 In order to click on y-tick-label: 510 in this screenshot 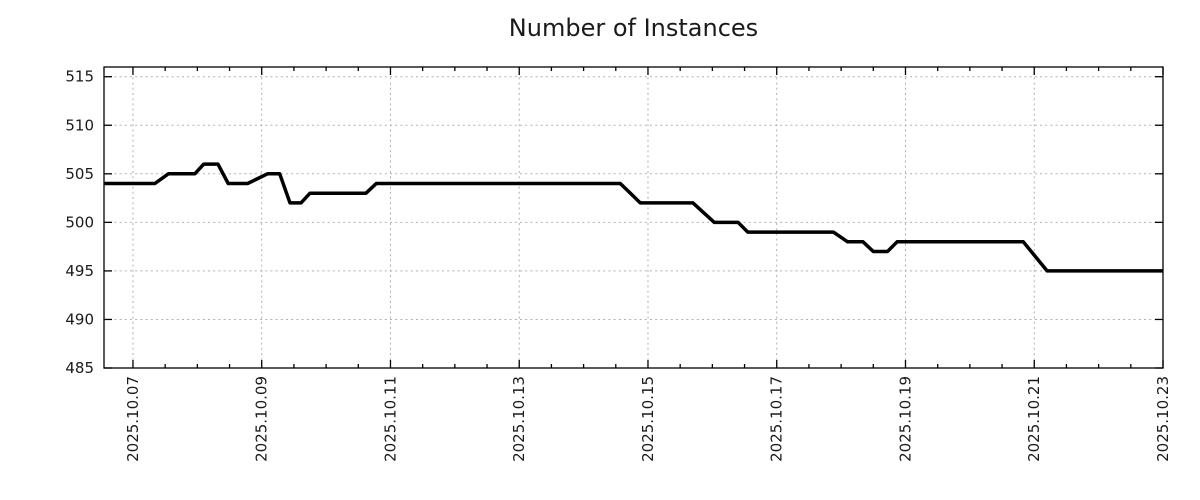, I will do `click(79, 125)`.